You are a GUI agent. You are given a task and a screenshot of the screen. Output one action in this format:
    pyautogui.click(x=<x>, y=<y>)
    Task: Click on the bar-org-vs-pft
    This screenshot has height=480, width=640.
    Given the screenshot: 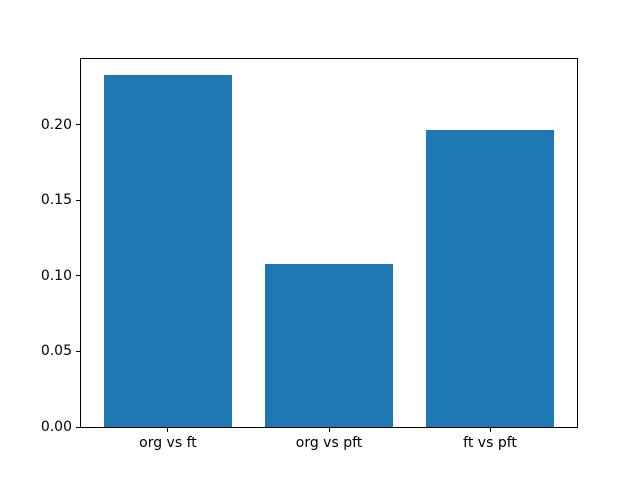 What is the action you would take?
    pyautogui.click(x=329, y=345)
    